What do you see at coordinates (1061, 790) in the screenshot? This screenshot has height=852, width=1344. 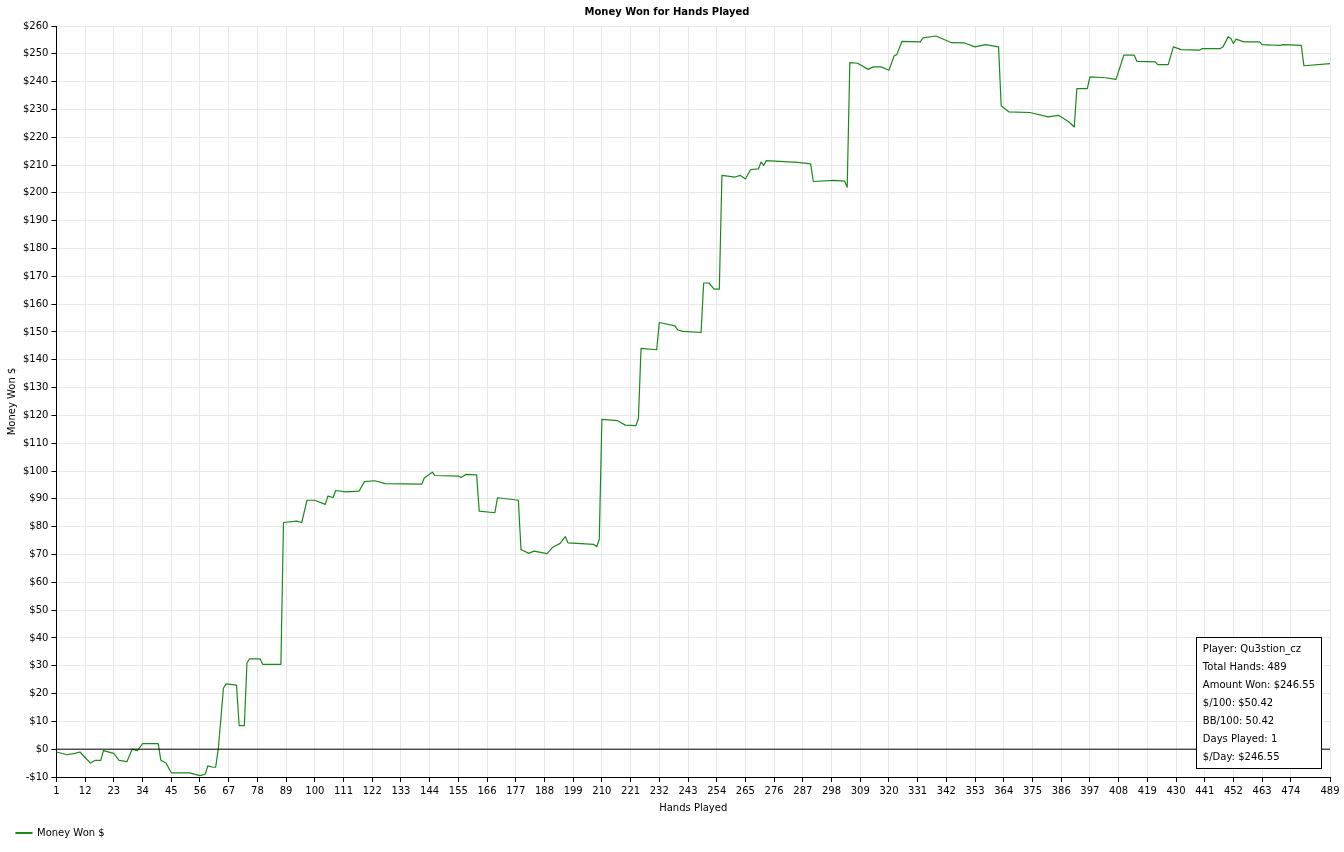 I see `x-tick-label: 386` at bounding box center [1061, 790].